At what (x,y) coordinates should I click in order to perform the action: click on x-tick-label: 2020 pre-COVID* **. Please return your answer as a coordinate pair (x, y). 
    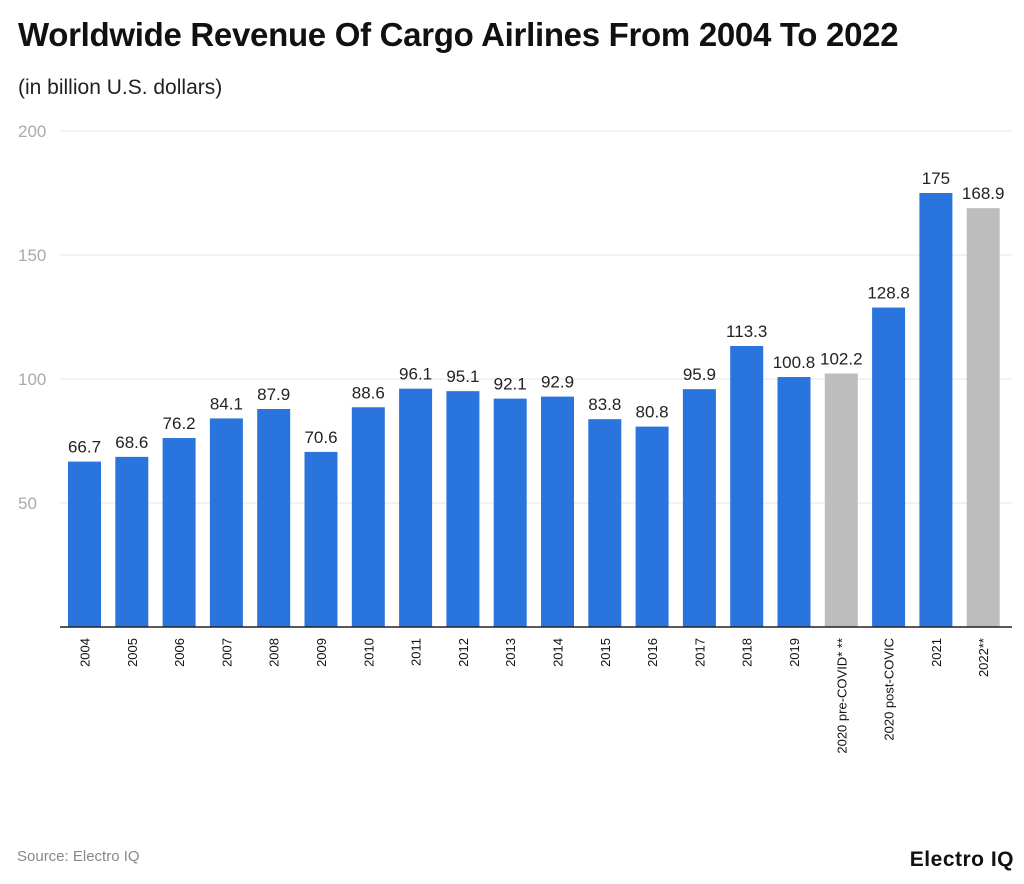
    Looking at the image, I should click on (841, 696).